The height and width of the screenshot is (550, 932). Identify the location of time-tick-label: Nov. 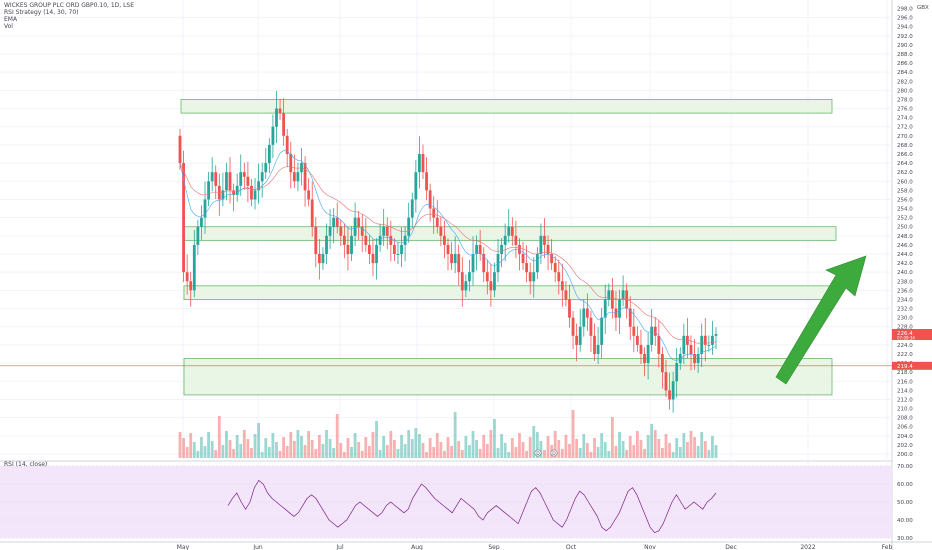
(650, 547).